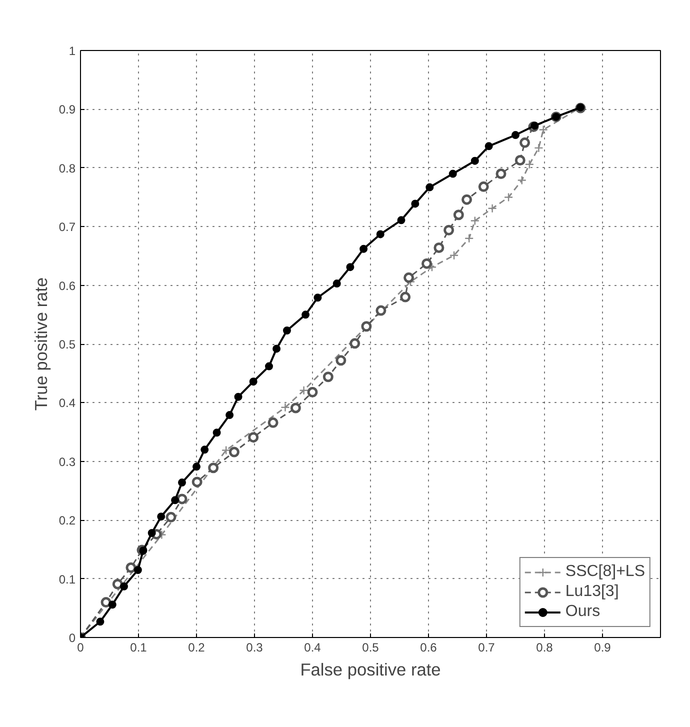 This screenshot has height=727, width=690. What do you see at coordinates (605, 572) in the screenshot?
I see `legend-label: SSC[8]+LS` at bounding box center [605, 572].